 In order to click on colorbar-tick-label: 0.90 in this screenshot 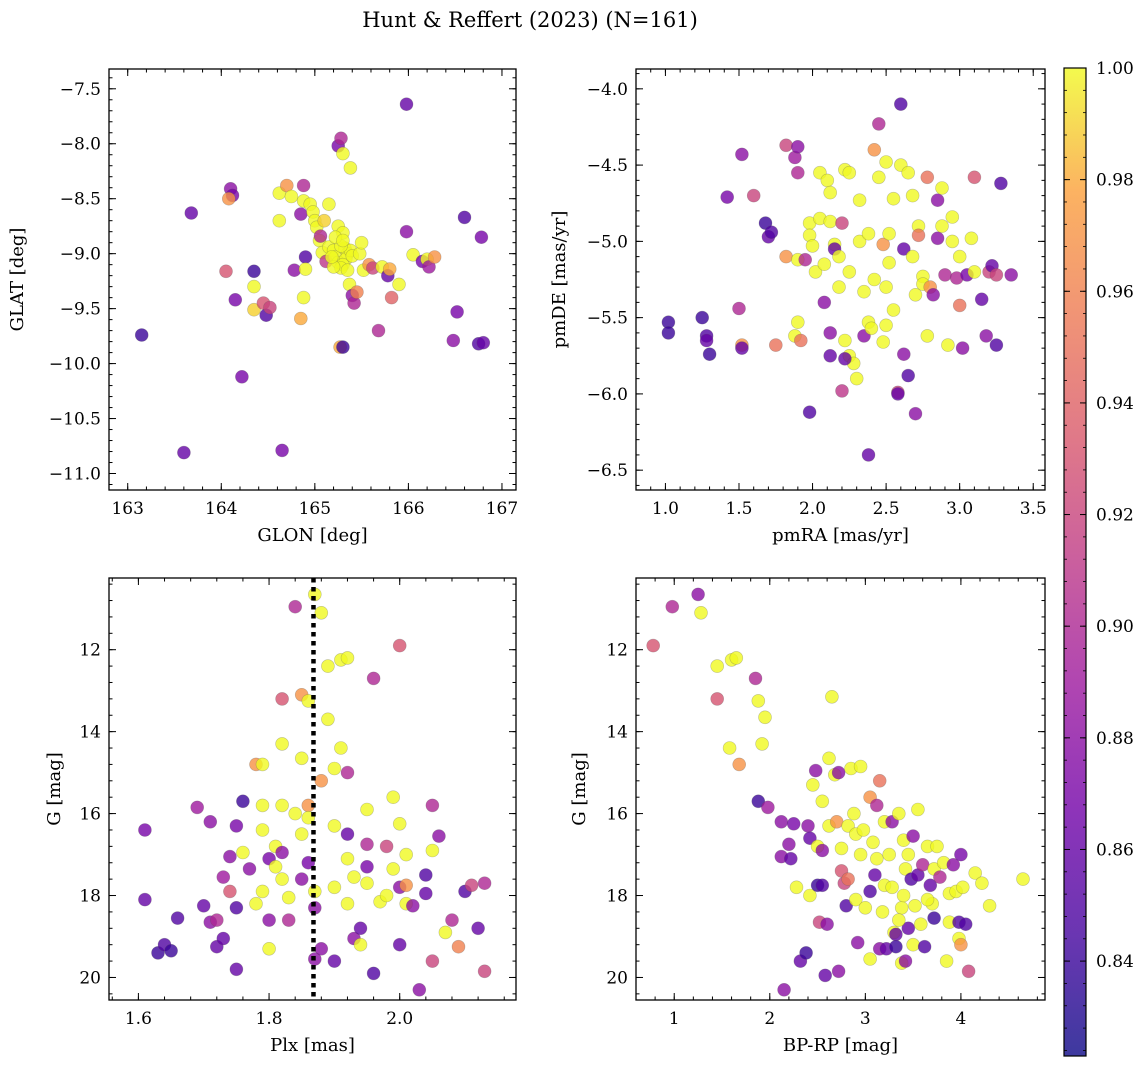, I will do `click(1115, 627)`.